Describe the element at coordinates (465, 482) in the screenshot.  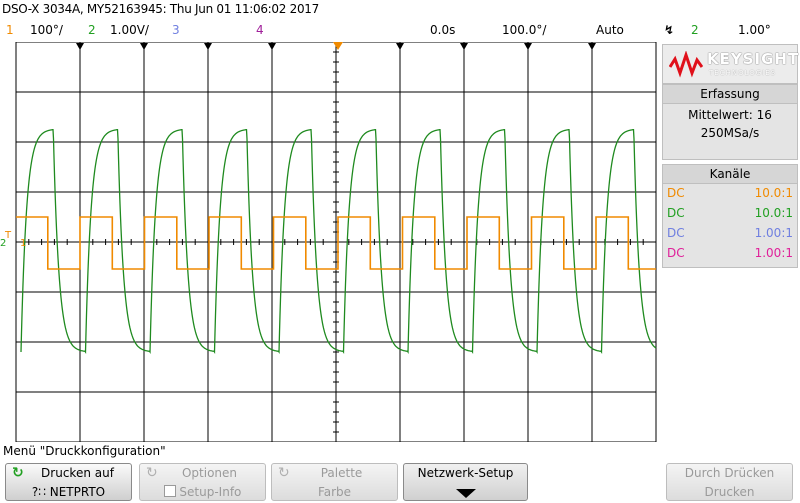
I see `network-setup-softkey: Netzwerk-Setup` at that location.